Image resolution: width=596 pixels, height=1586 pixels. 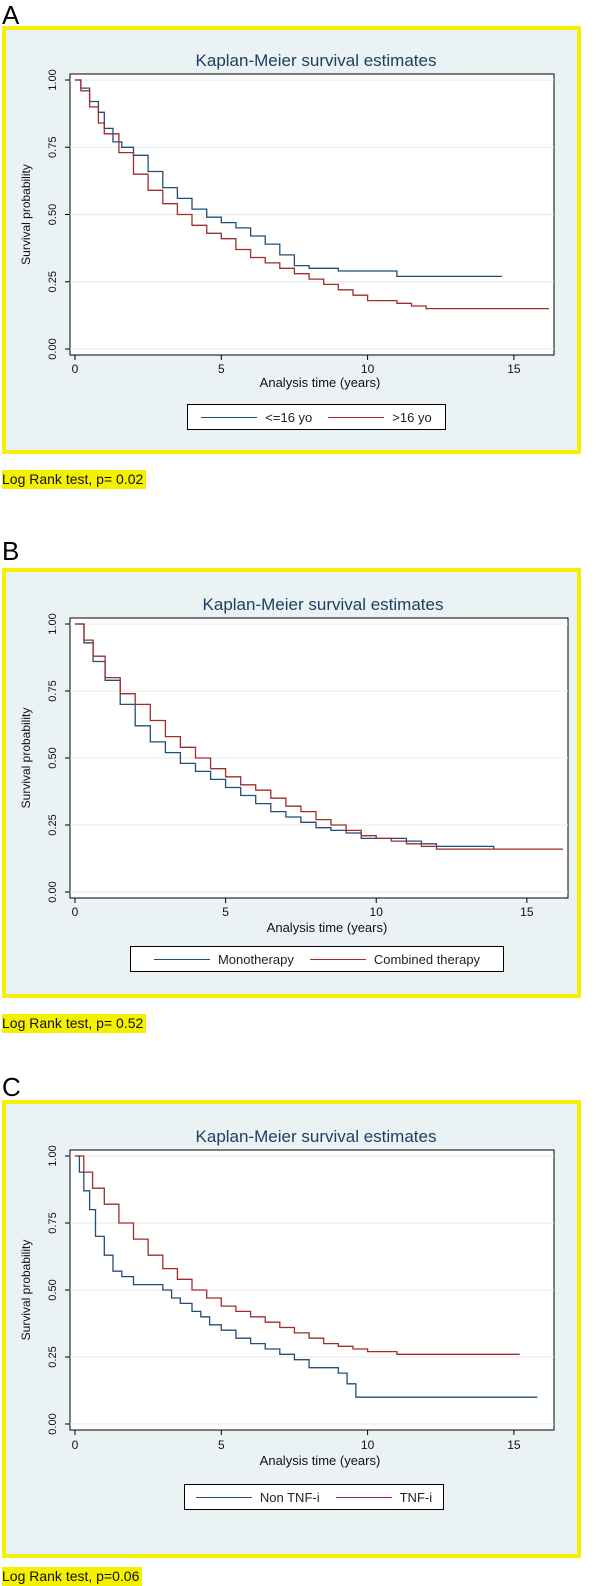 I want to click on legend-swatch-tnfi, so click(x=363, y=1497).